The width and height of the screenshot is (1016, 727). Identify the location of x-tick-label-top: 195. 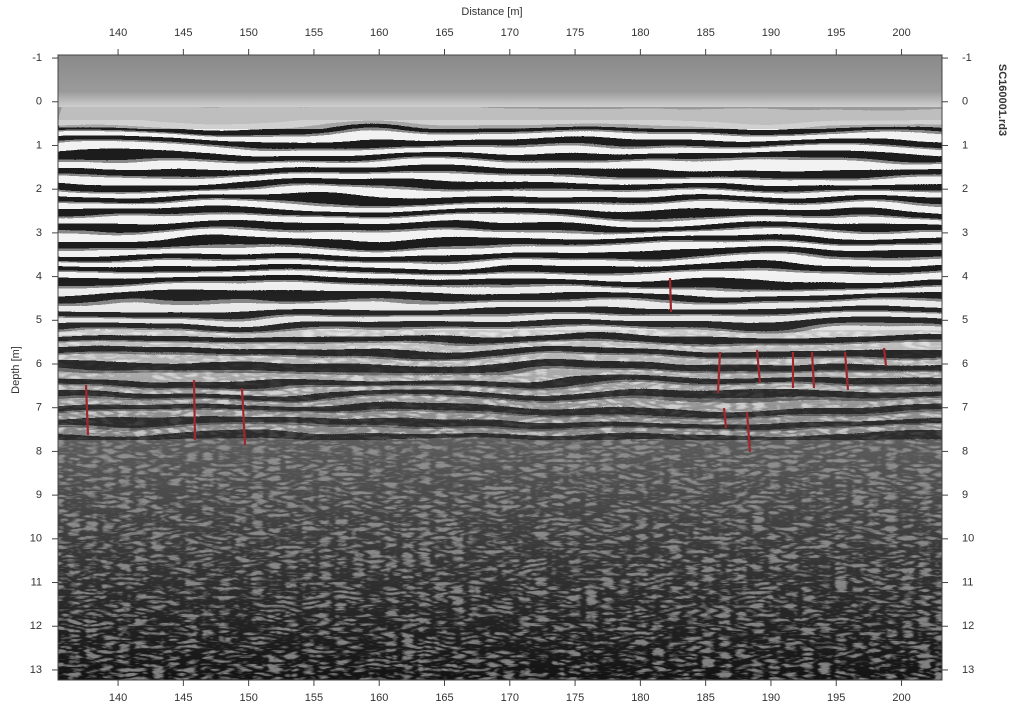
(836, 33).